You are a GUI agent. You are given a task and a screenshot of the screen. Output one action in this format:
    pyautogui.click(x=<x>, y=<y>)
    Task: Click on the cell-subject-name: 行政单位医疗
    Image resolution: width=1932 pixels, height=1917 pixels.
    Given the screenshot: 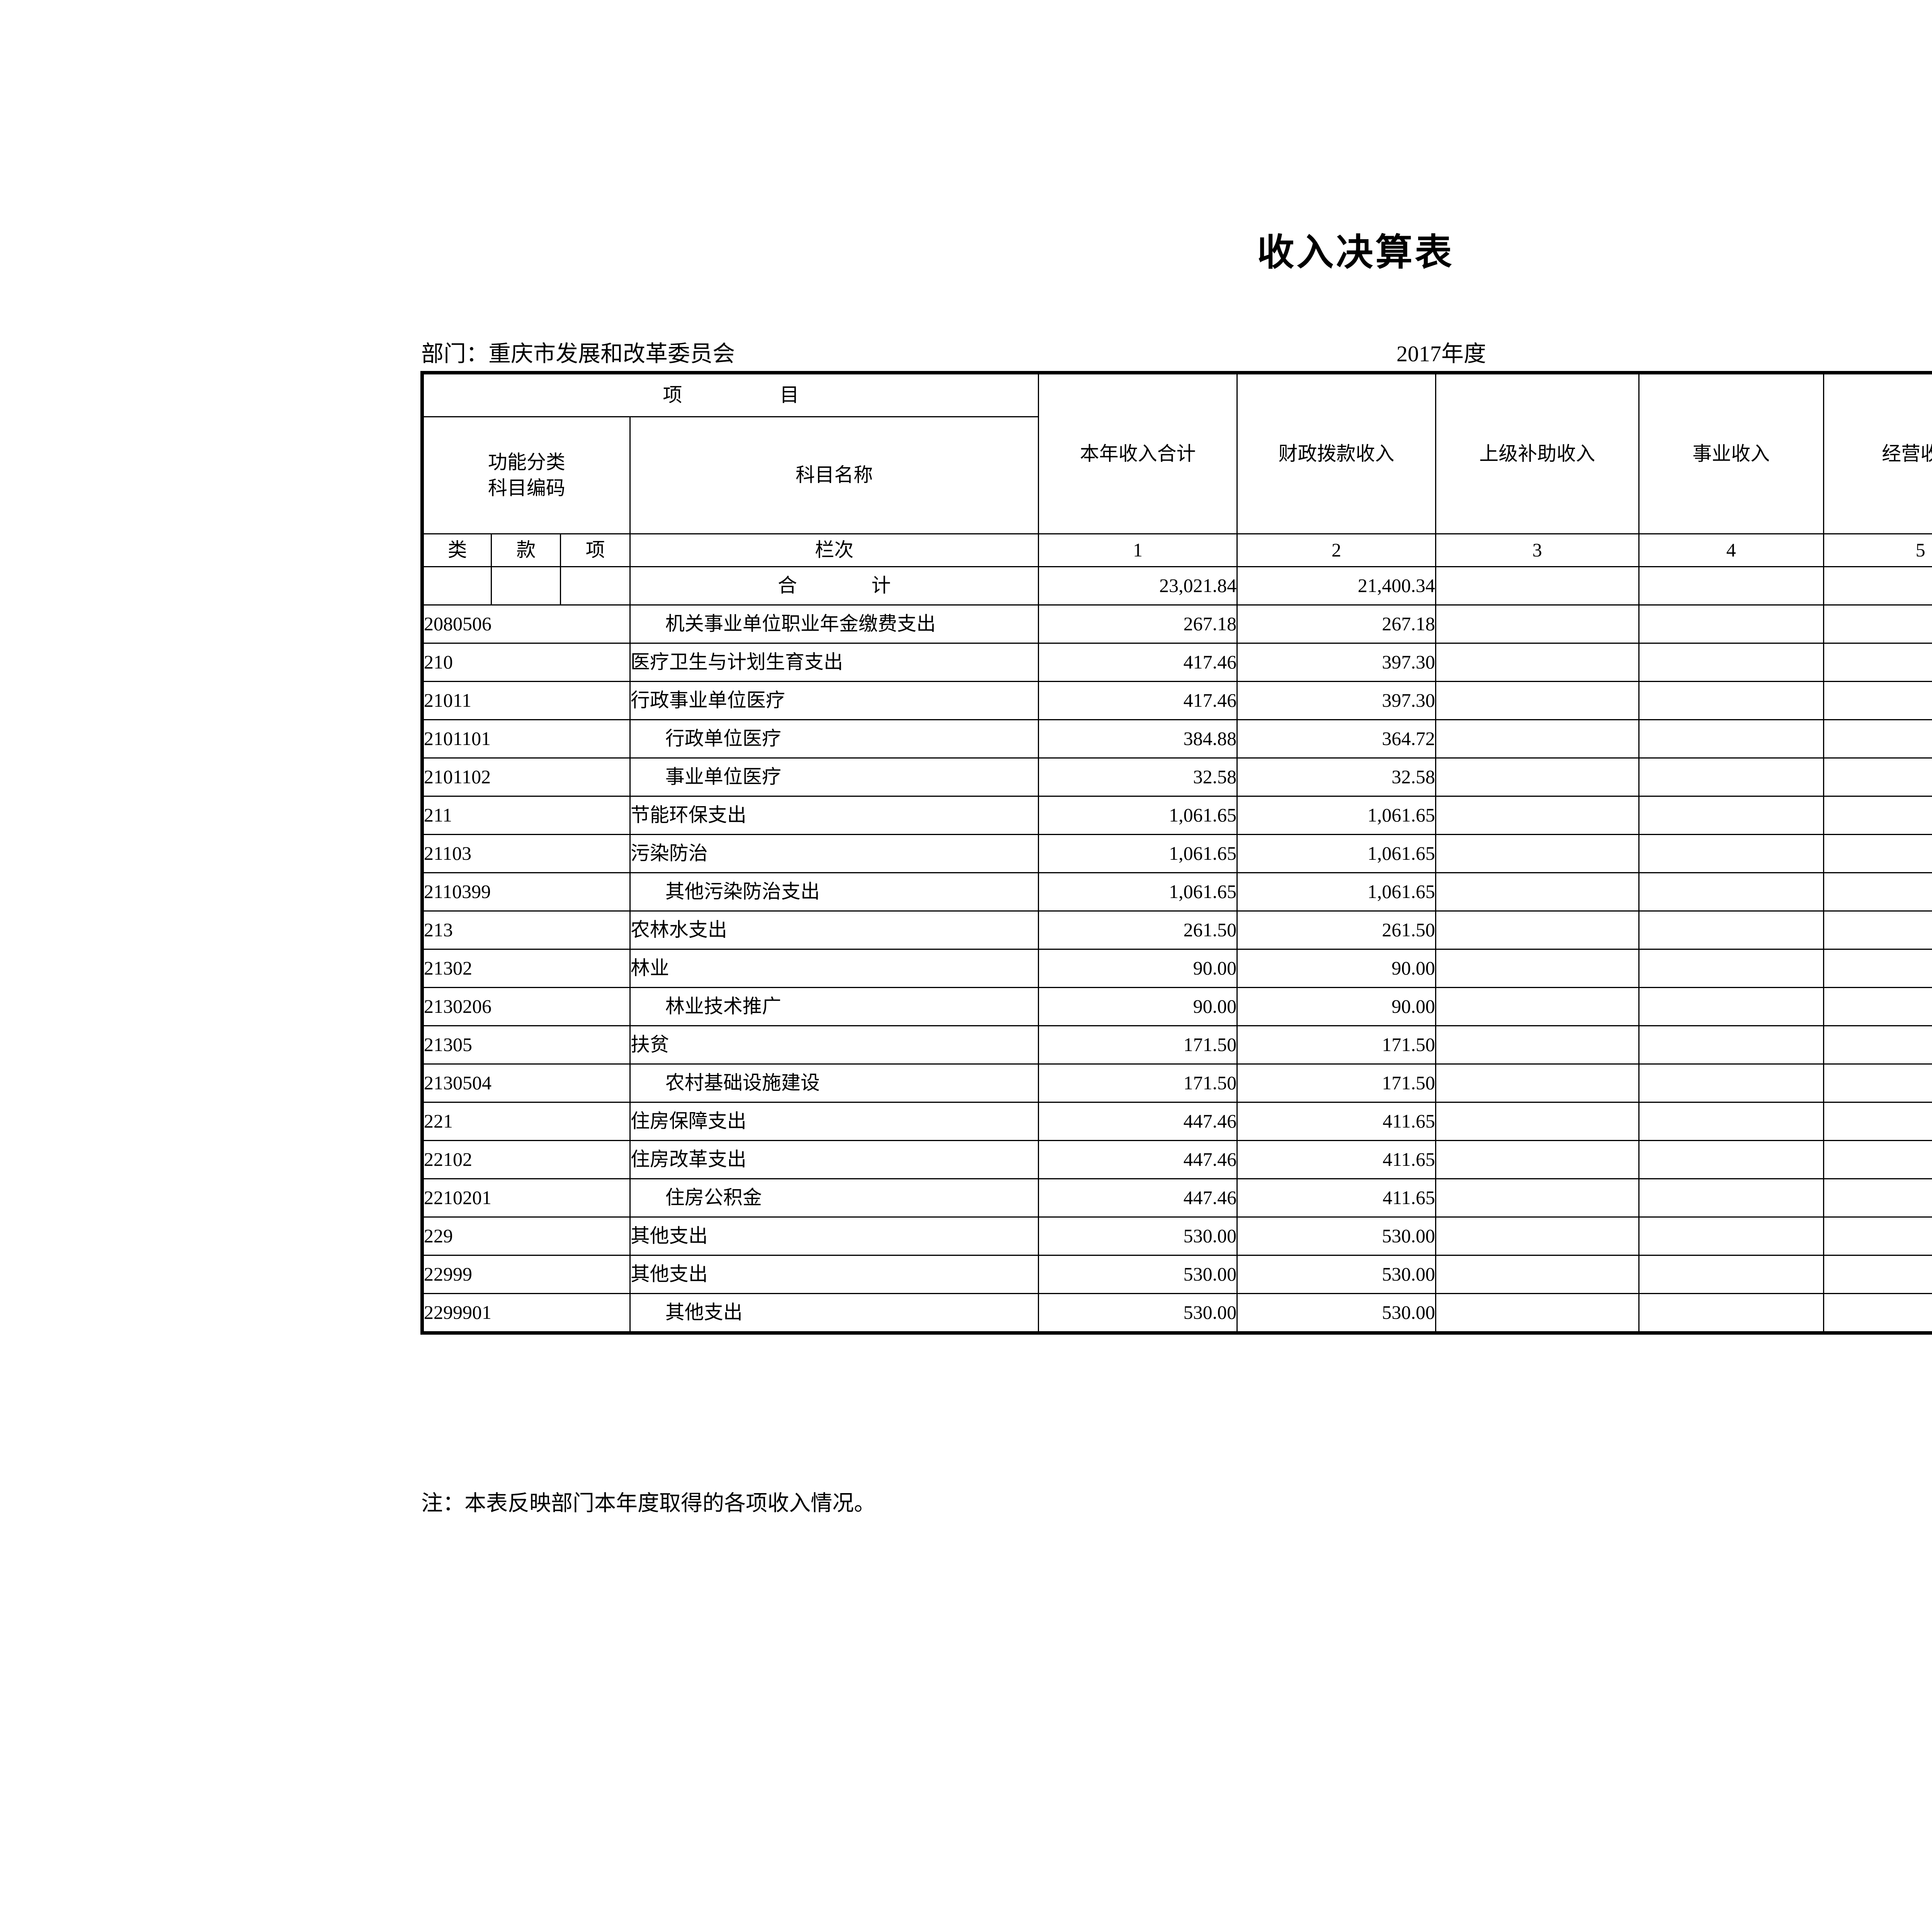 What is the action you would take?
    pyautogui.click(x=834, y=739)
    